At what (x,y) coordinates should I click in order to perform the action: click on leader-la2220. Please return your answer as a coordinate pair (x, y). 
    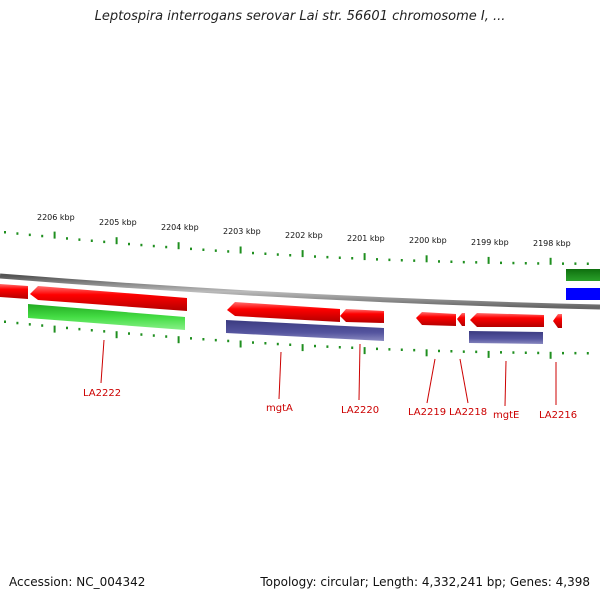
    Looking at the image, I should click on (359, 372).